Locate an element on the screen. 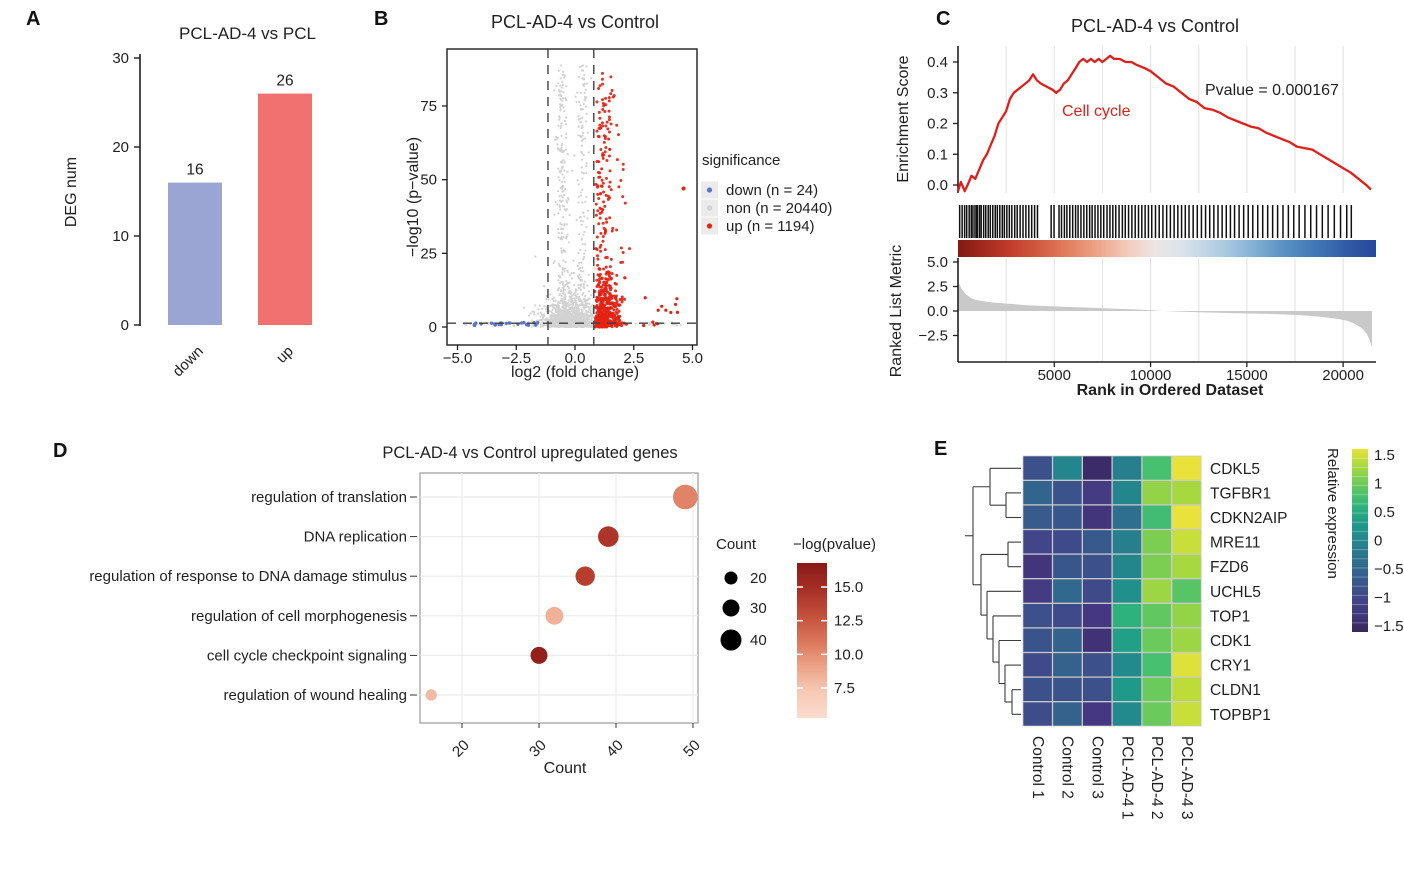  b-y-tick-label: 0 is located at coordinates (433, 327).